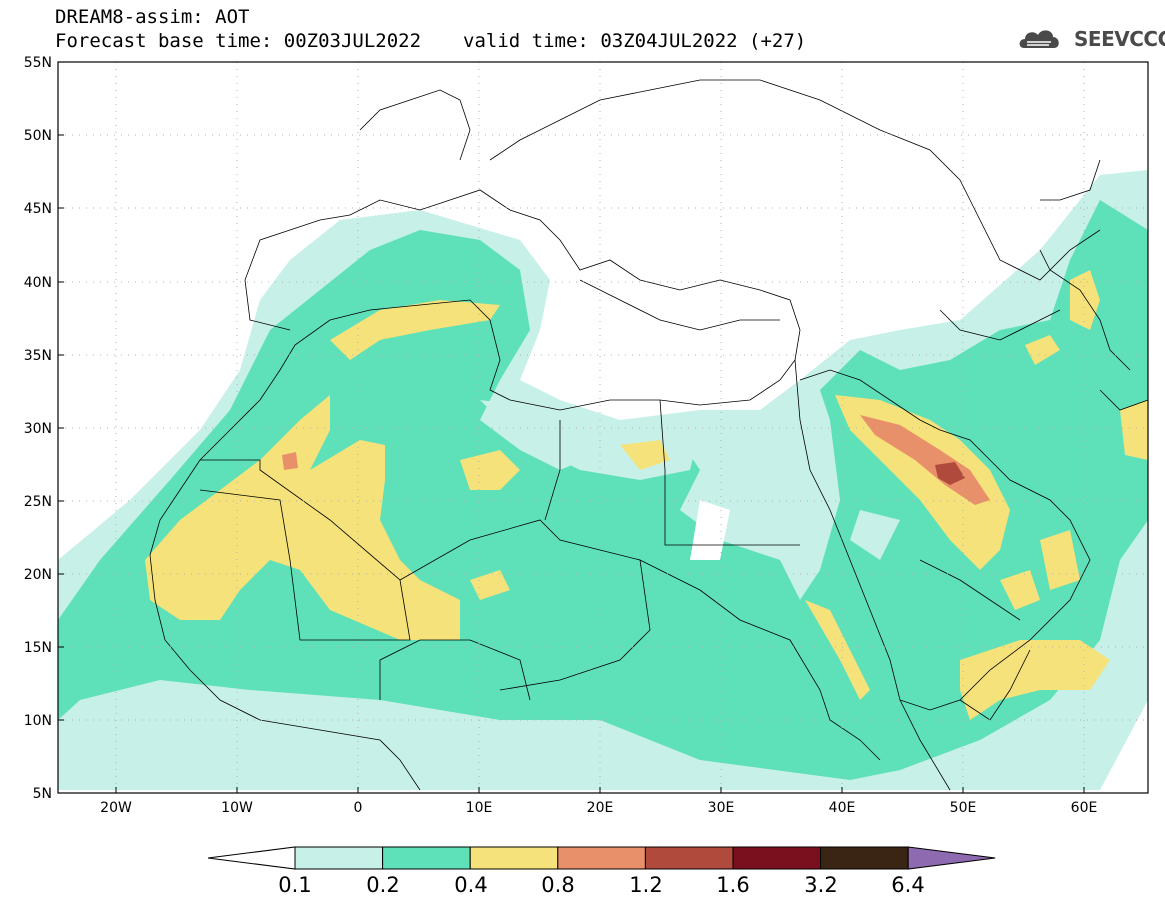  Describe the element at coordinates (38, 136) in the screenshot. I see `lat-label: 50N` at that location.